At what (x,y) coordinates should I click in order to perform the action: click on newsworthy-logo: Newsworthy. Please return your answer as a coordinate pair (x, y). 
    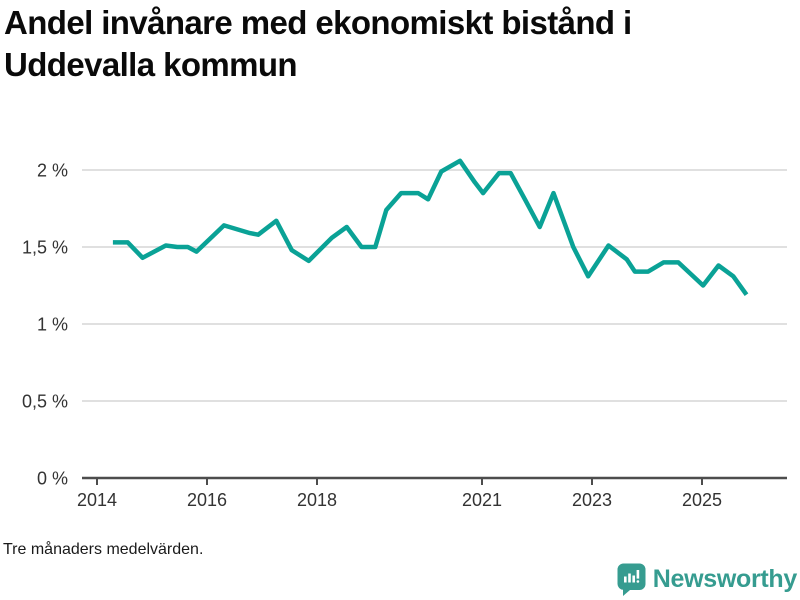
    Looking at the image, I should click on (707, 579).